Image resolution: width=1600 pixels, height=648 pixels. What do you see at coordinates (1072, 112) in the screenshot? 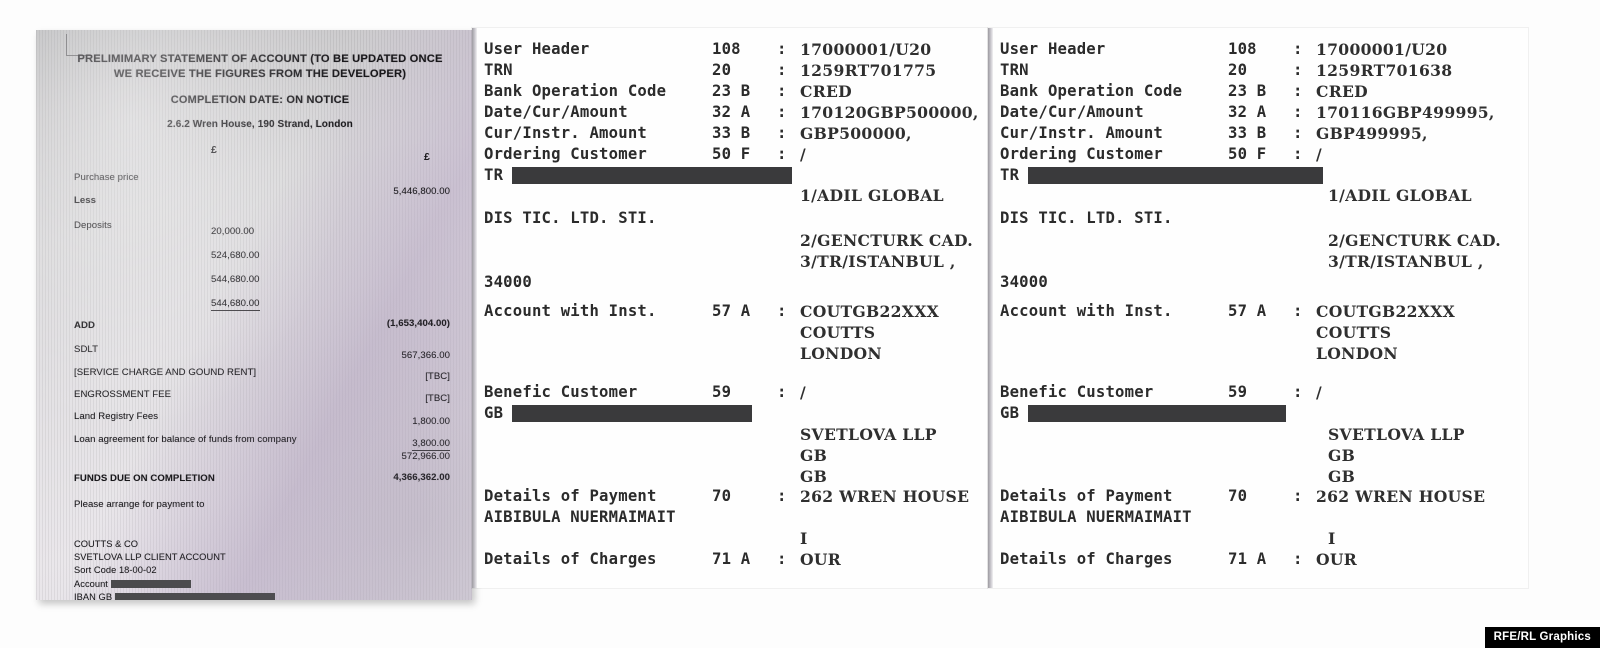
I see `field-label-date-cur-amount: Date/Cur/Amount` at bounding box center [1072, 112].